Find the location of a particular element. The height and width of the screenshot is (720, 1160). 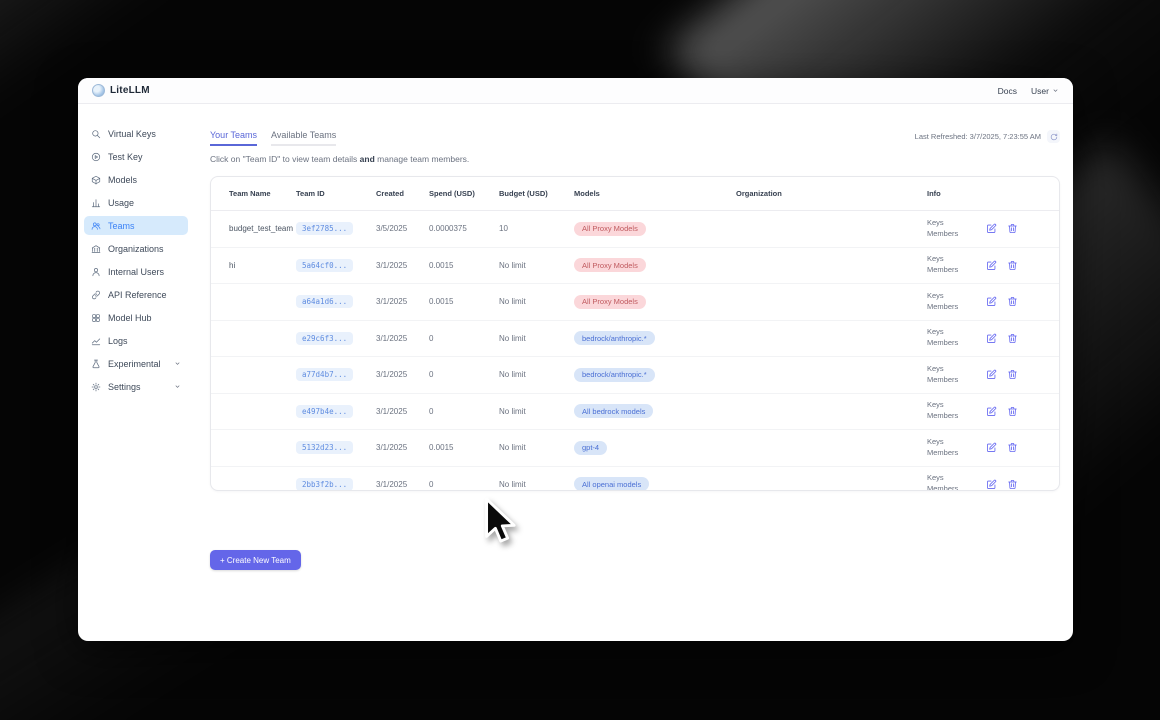

team-name-cell: budget_test_team is located at coordinates (261, 229).